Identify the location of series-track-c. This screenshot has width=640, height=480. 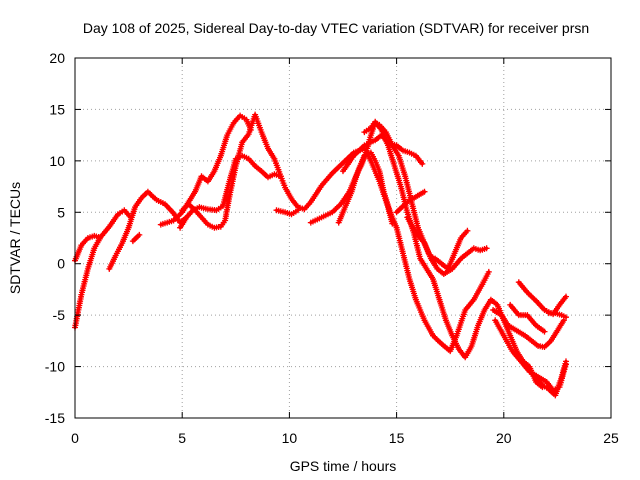
(148, 230).